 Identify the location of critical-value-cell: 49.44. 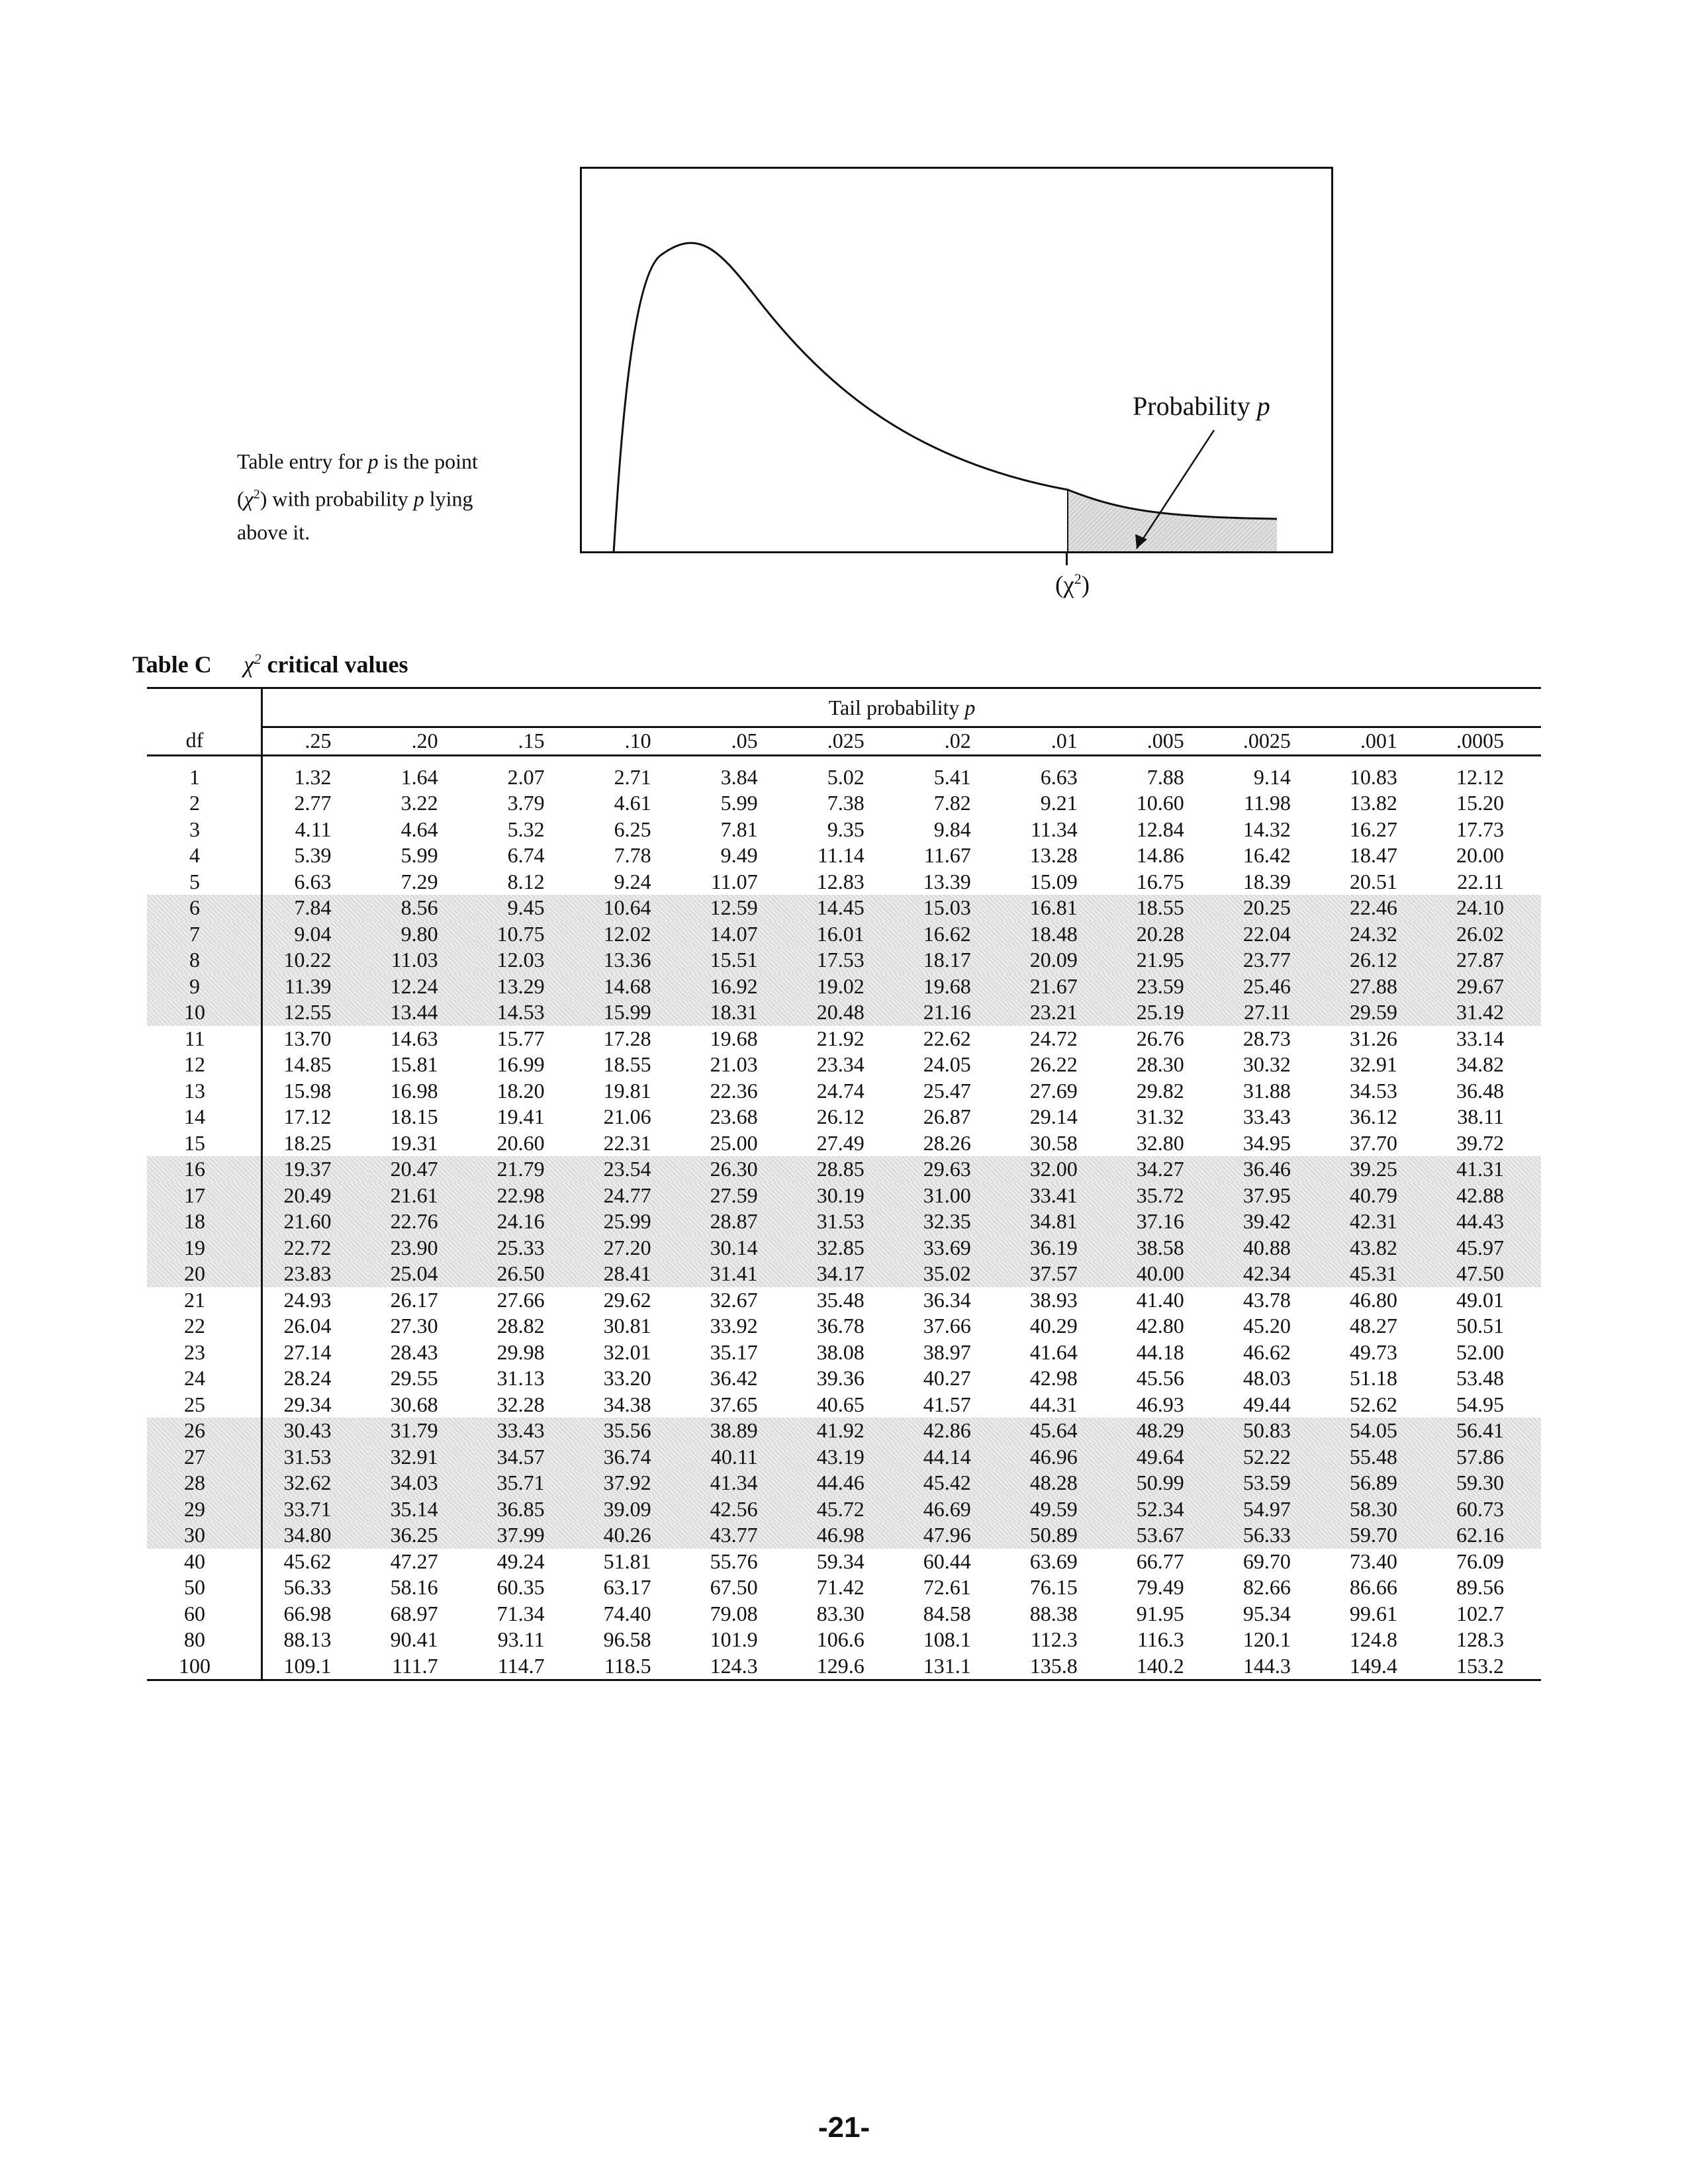
(1267, 1404).